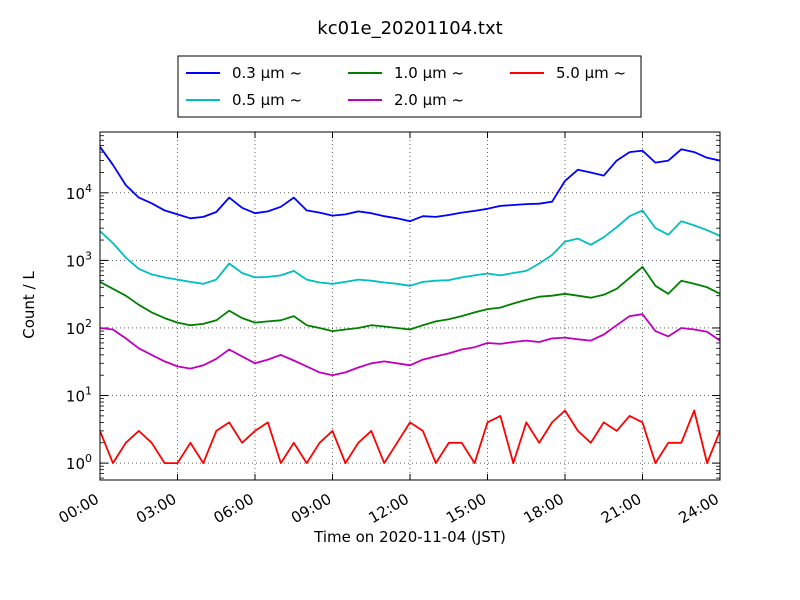 The height and width of the screenshot is (600, 800). Describe the element at coordinates (389, 508) in the screenshot. I see `x-tick-label: 12:00` at that location.